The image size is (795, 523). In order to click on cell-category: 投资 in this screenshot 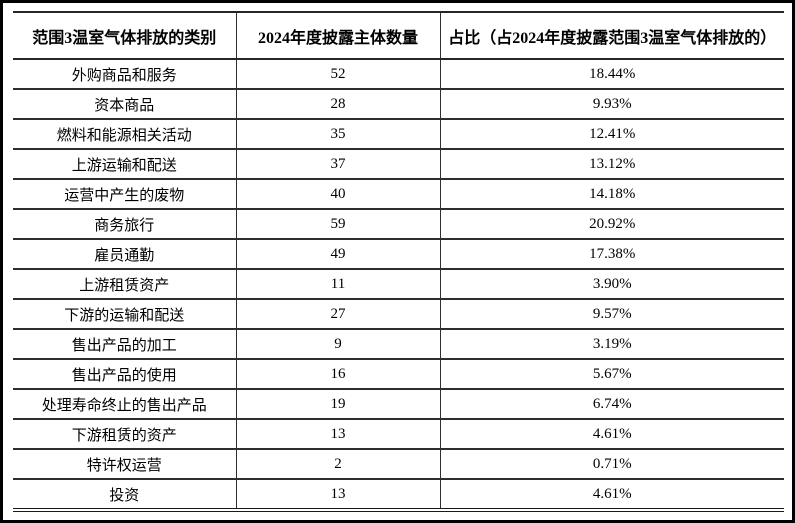, I will do `click(125, 495)`.